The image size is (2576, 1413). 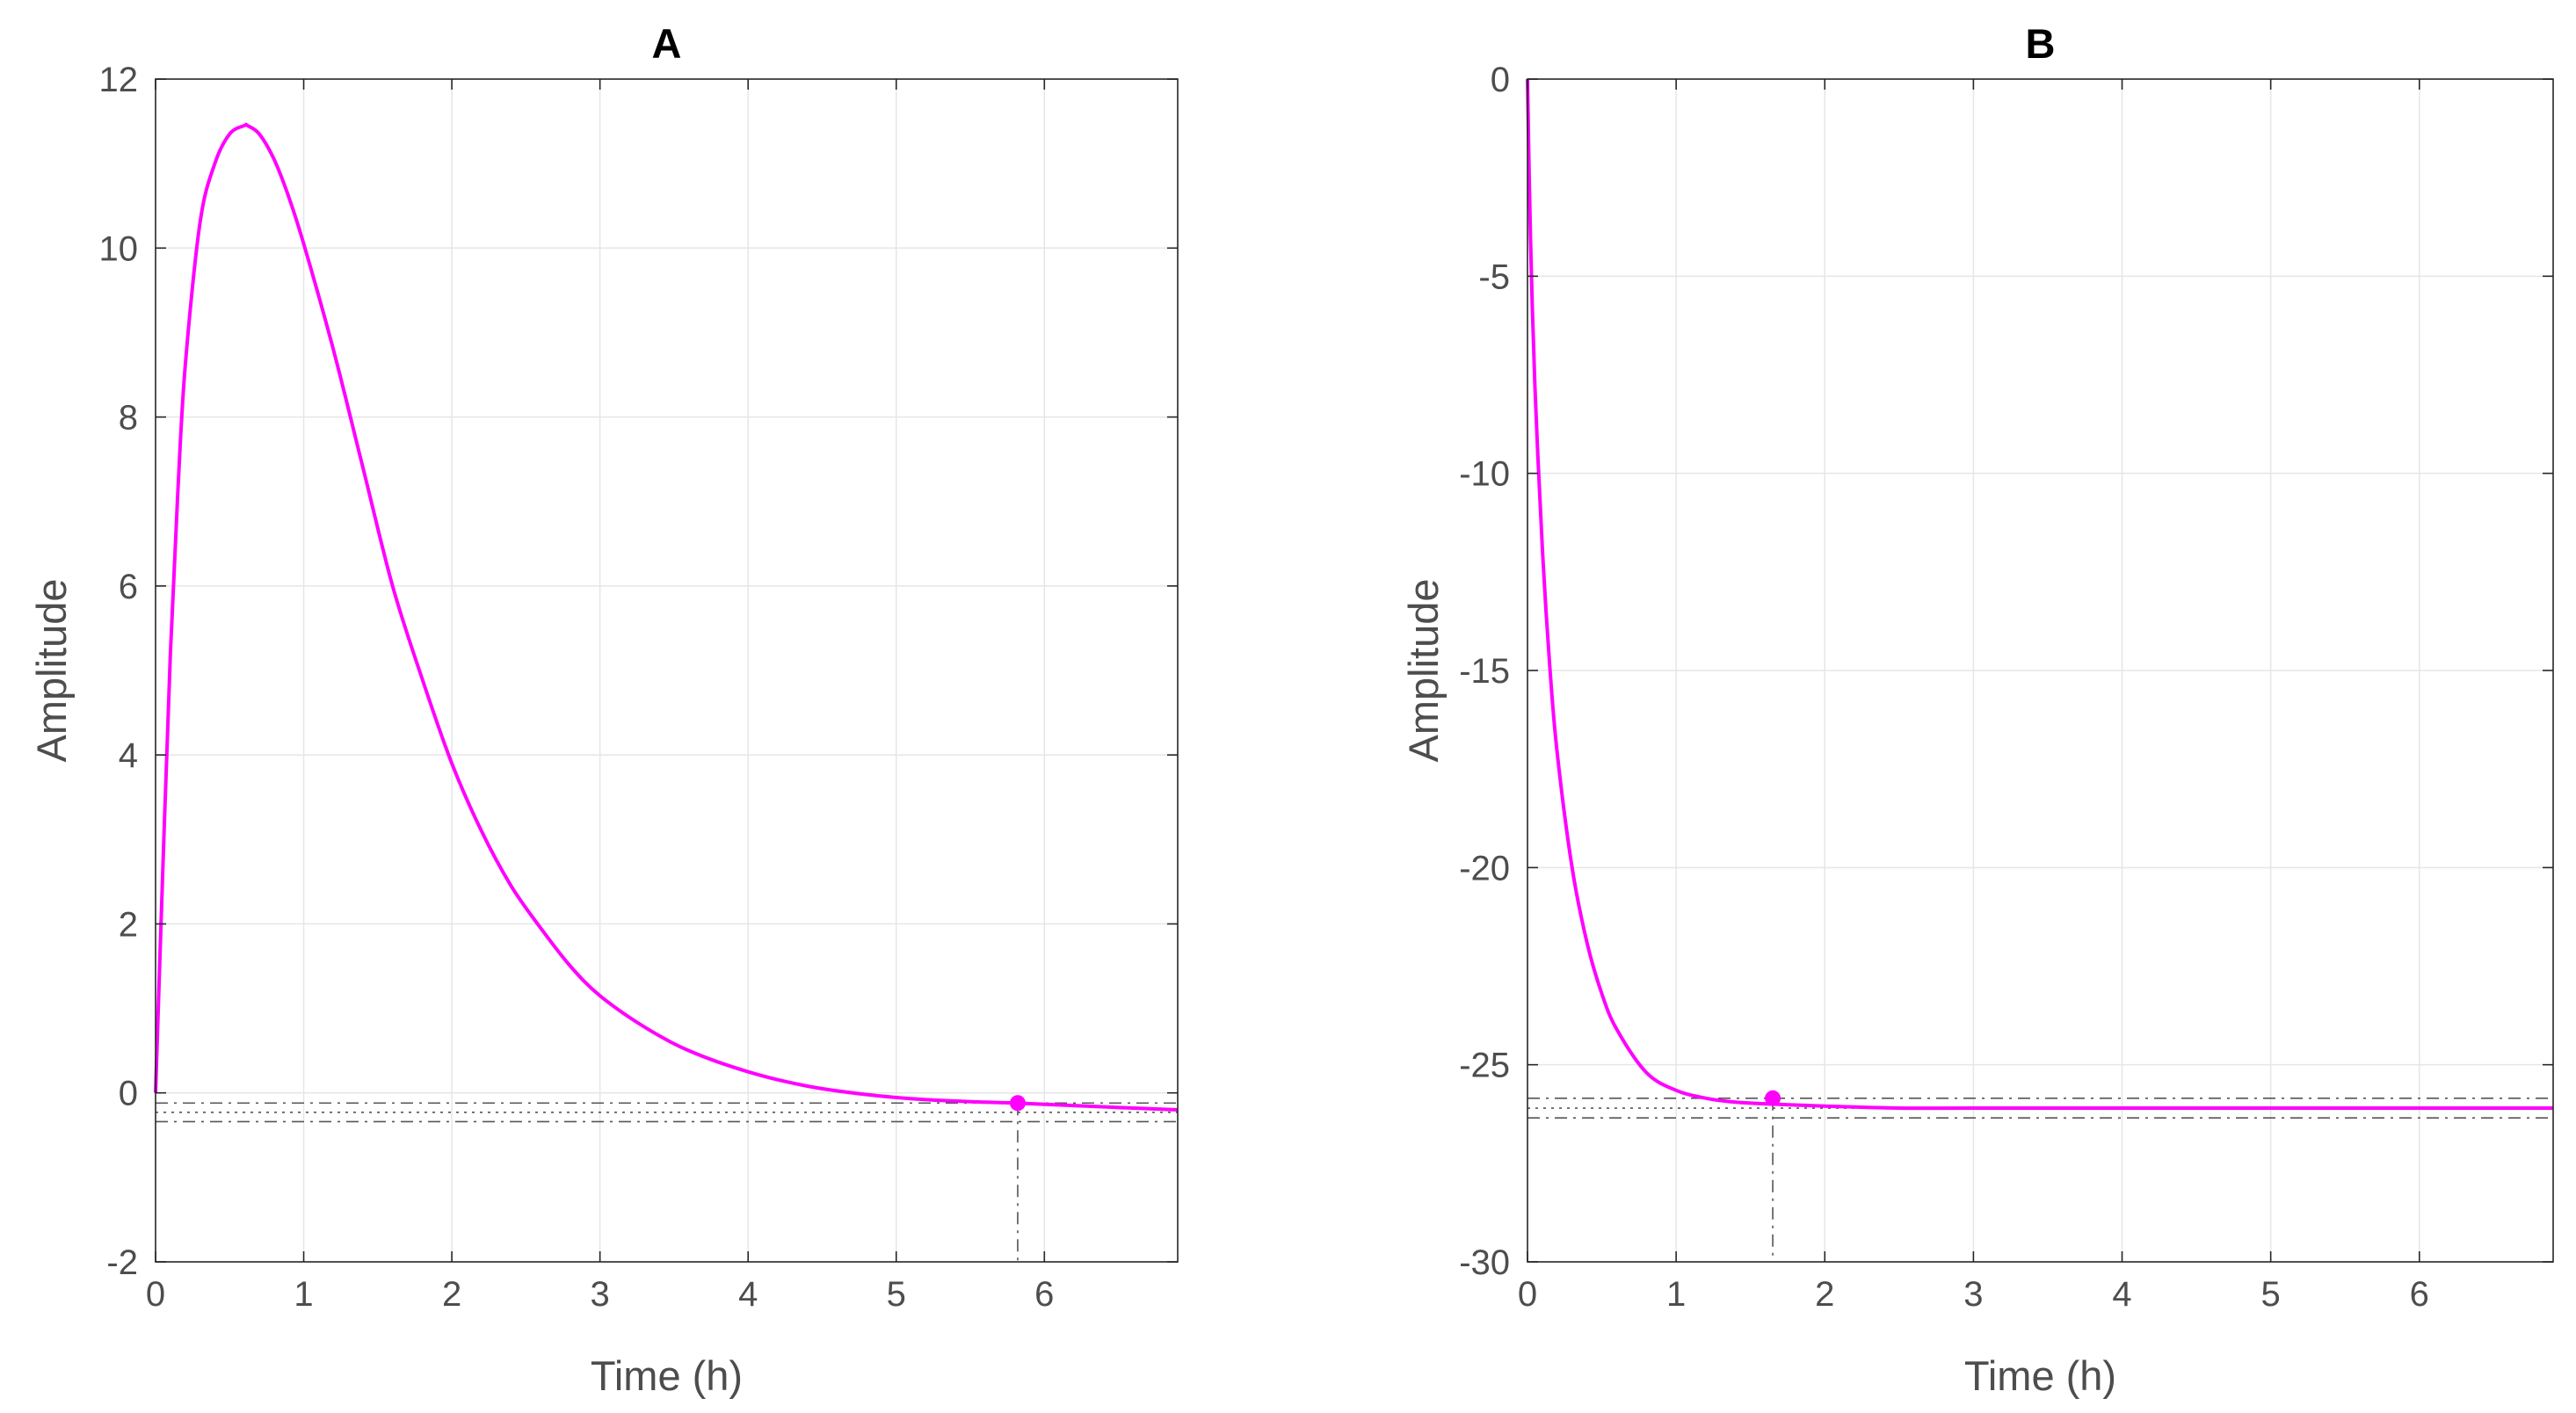 What do you see at coordinates (667, 43) in the screenshot?
I see `chart-title-a: A` at bounding box center [667, 43].